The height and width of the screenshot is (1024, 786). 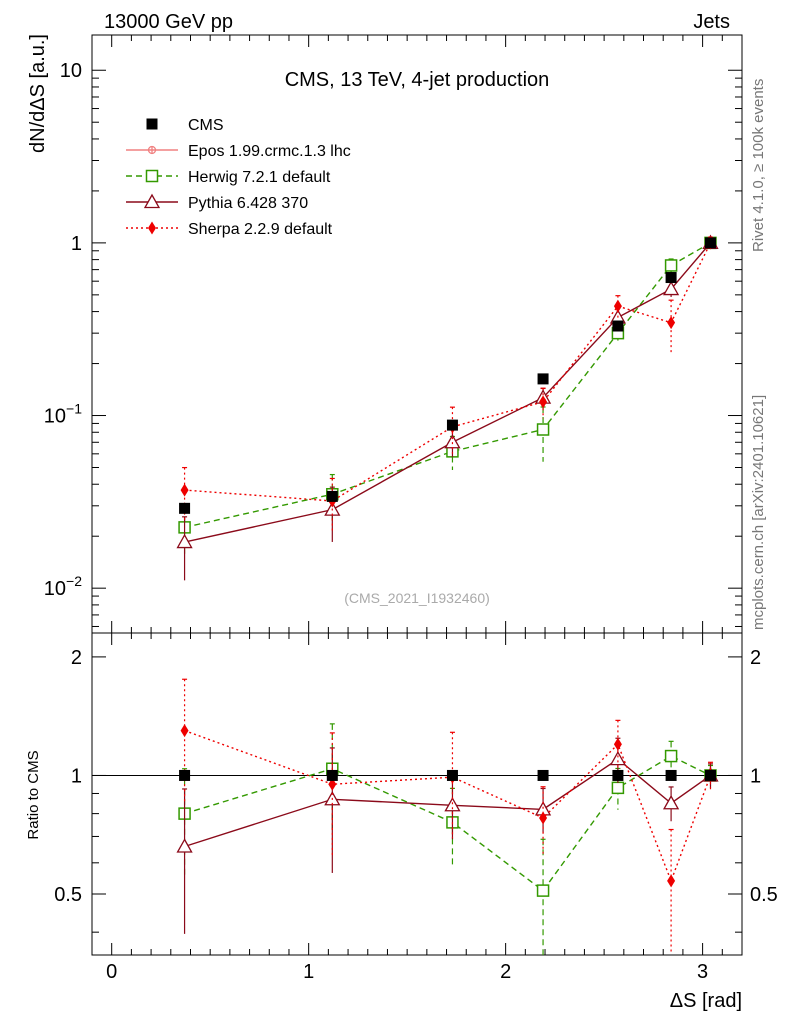 What do you see at coordinates (76, 658) in the screenshot?
I see `ratio-y-tick-label: 2` at bounding box center [76, 658].